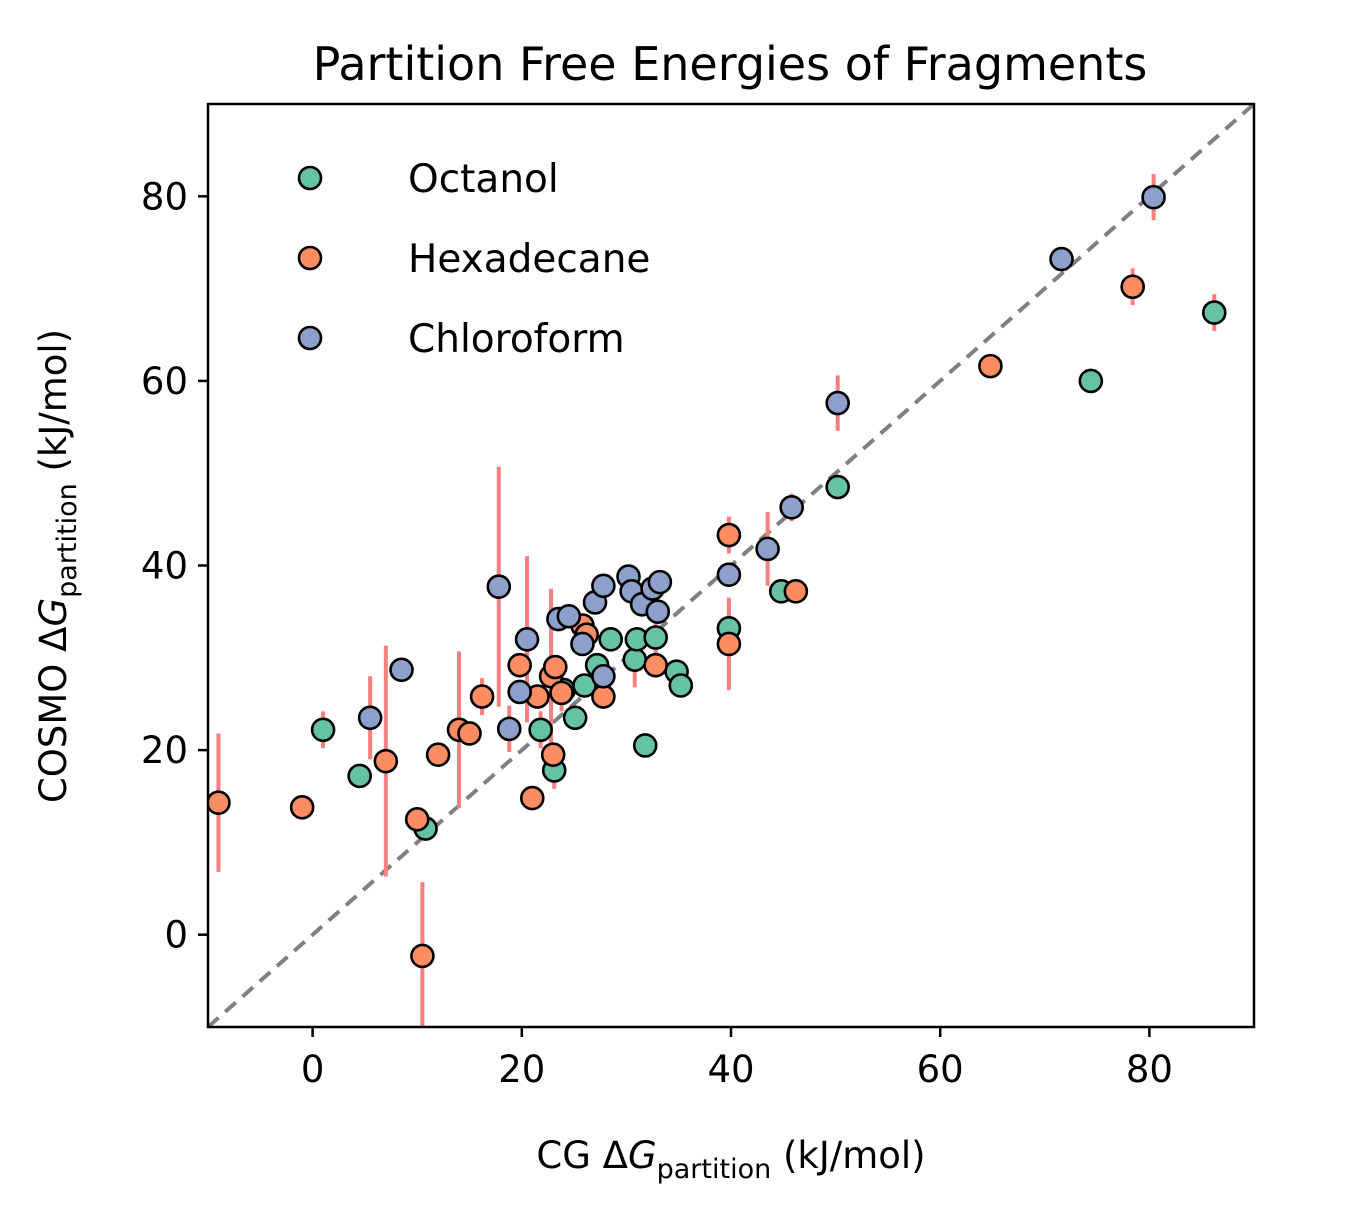 Image resolution: width=1349 pixels, height=1218 pixels. What do you see at coordinates (164, 196) in the screenshot?
I see `y-tick-label: 80` at bounding box center [164, 196].